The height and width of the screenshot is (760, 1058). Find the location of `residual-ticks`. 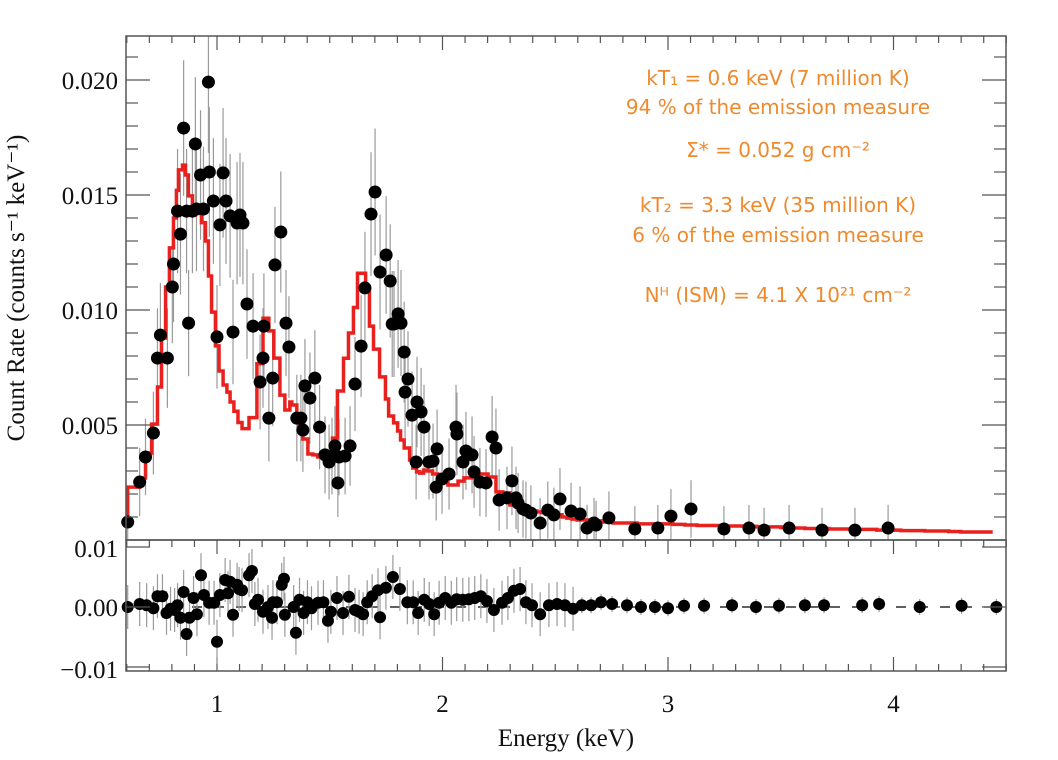

residual-ticks is located at coordinates (566, 607).